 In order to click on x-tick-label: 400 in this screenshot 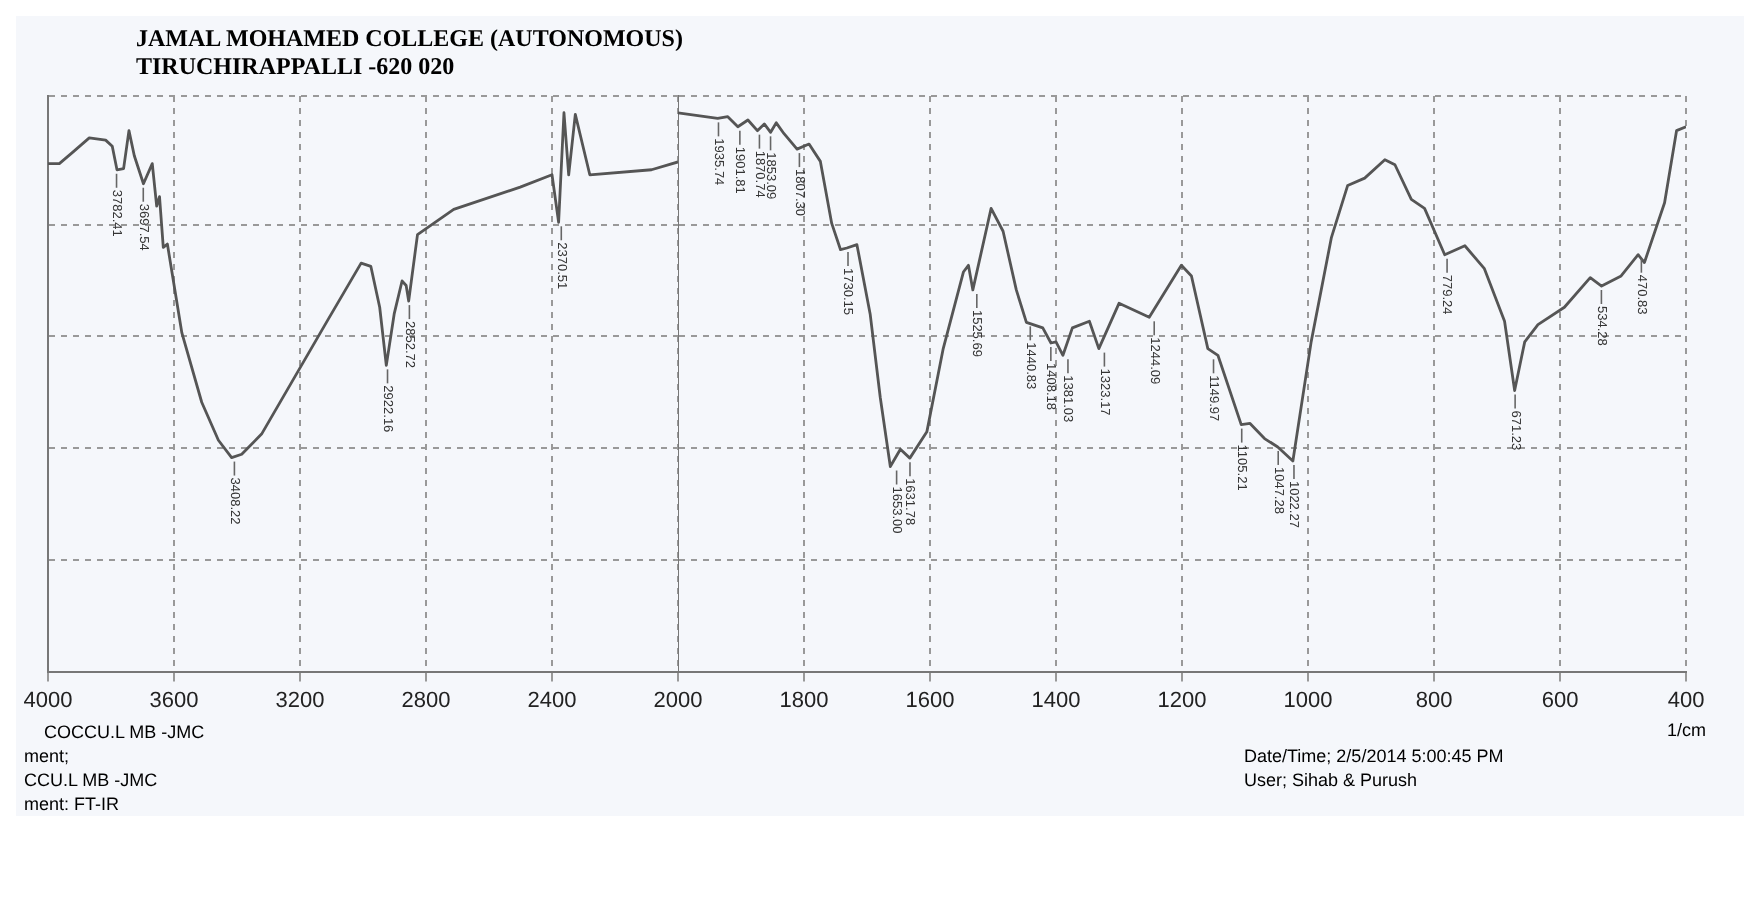, I will do `click(1686, 700)`.